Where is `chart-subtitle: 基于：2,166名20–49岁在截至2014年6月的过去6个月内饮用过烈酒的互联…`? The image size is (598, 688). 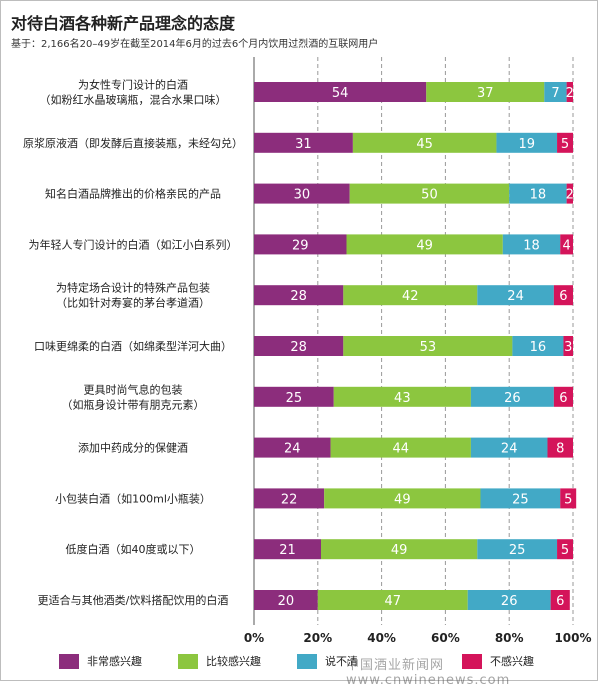
chart-subtitle: 基于：2,166名20–49岁在截至2014年6月的过去6个月内饮用过烈酒的互联… is located at coordinates (195, 44).